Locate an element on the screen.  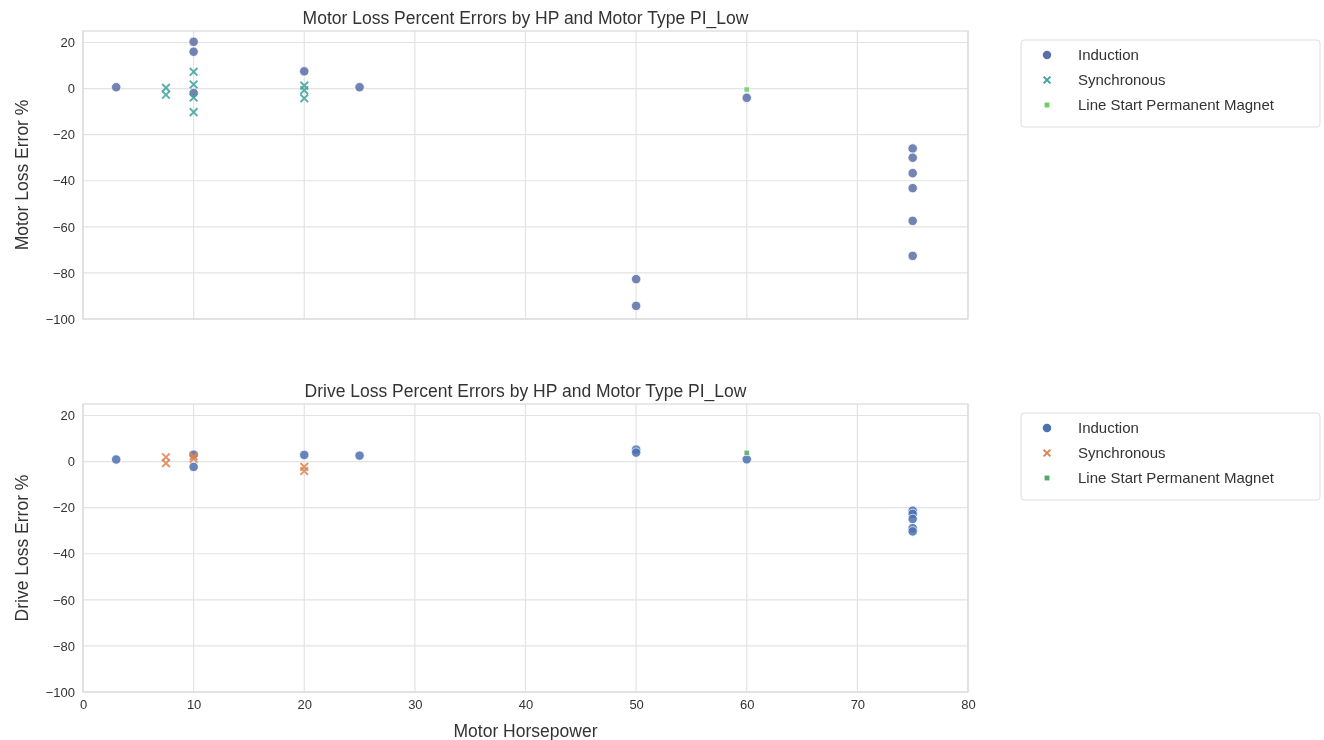
x-tick-label: 20 is located at coordinates (304, 705).